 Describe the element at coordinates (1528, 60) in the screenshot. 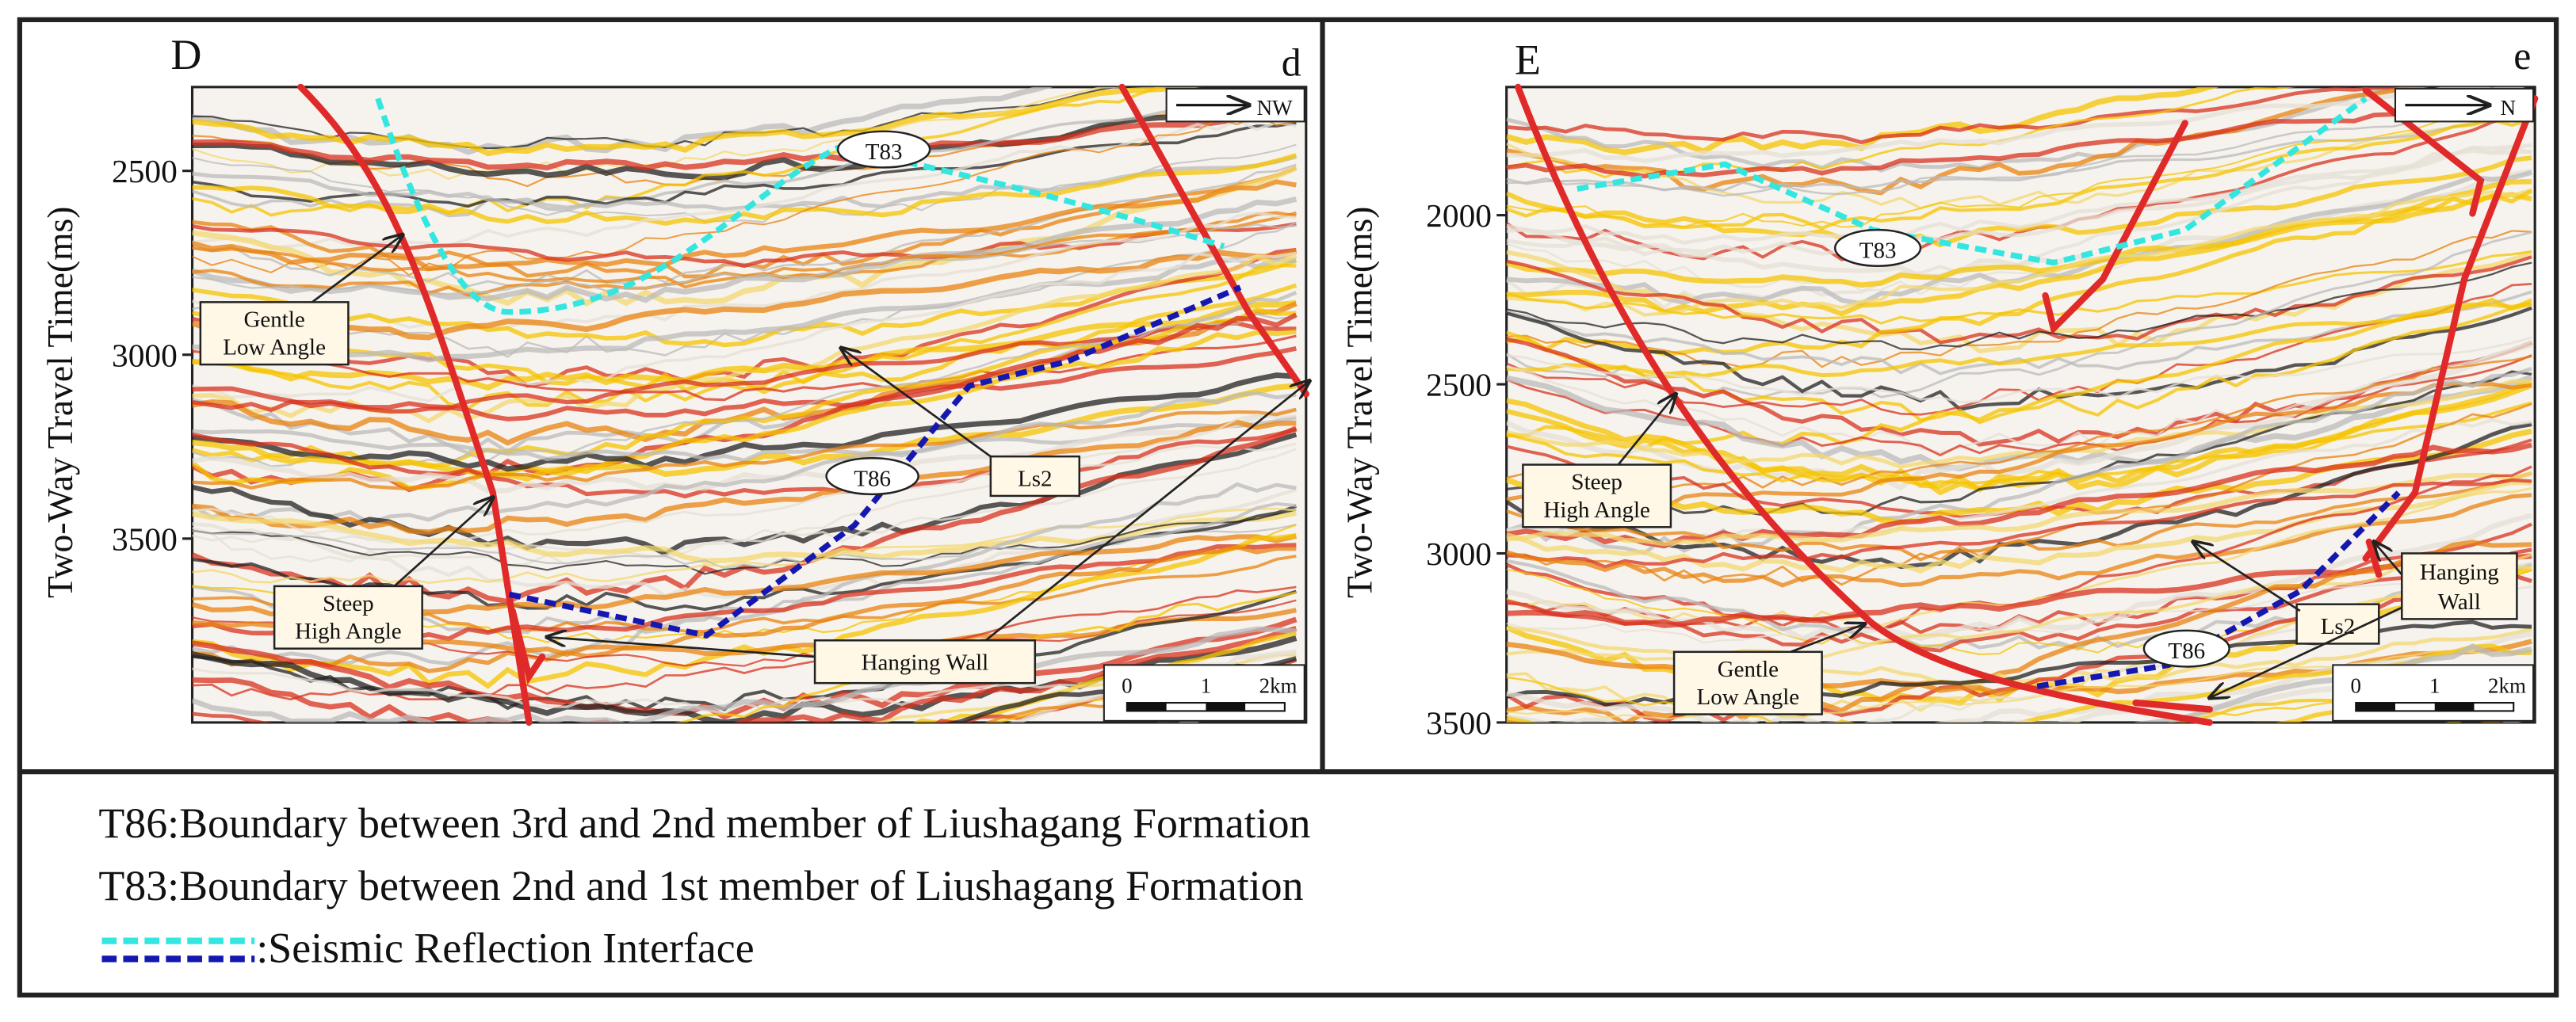

I see `panel-letter: E` at that location.